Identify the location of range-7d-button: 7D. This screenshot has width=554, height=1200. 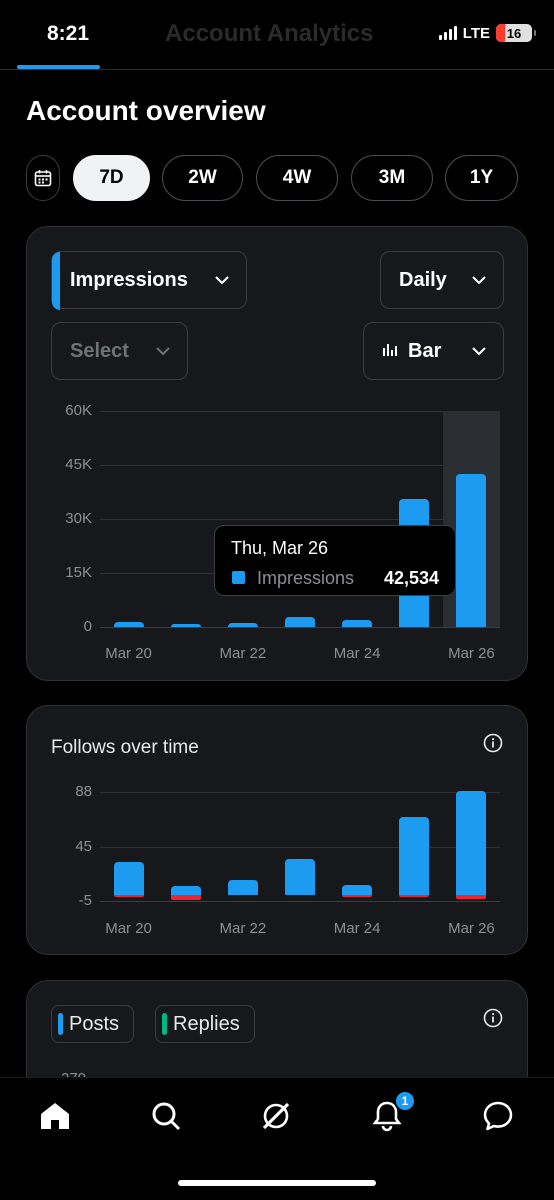
(111, 178).